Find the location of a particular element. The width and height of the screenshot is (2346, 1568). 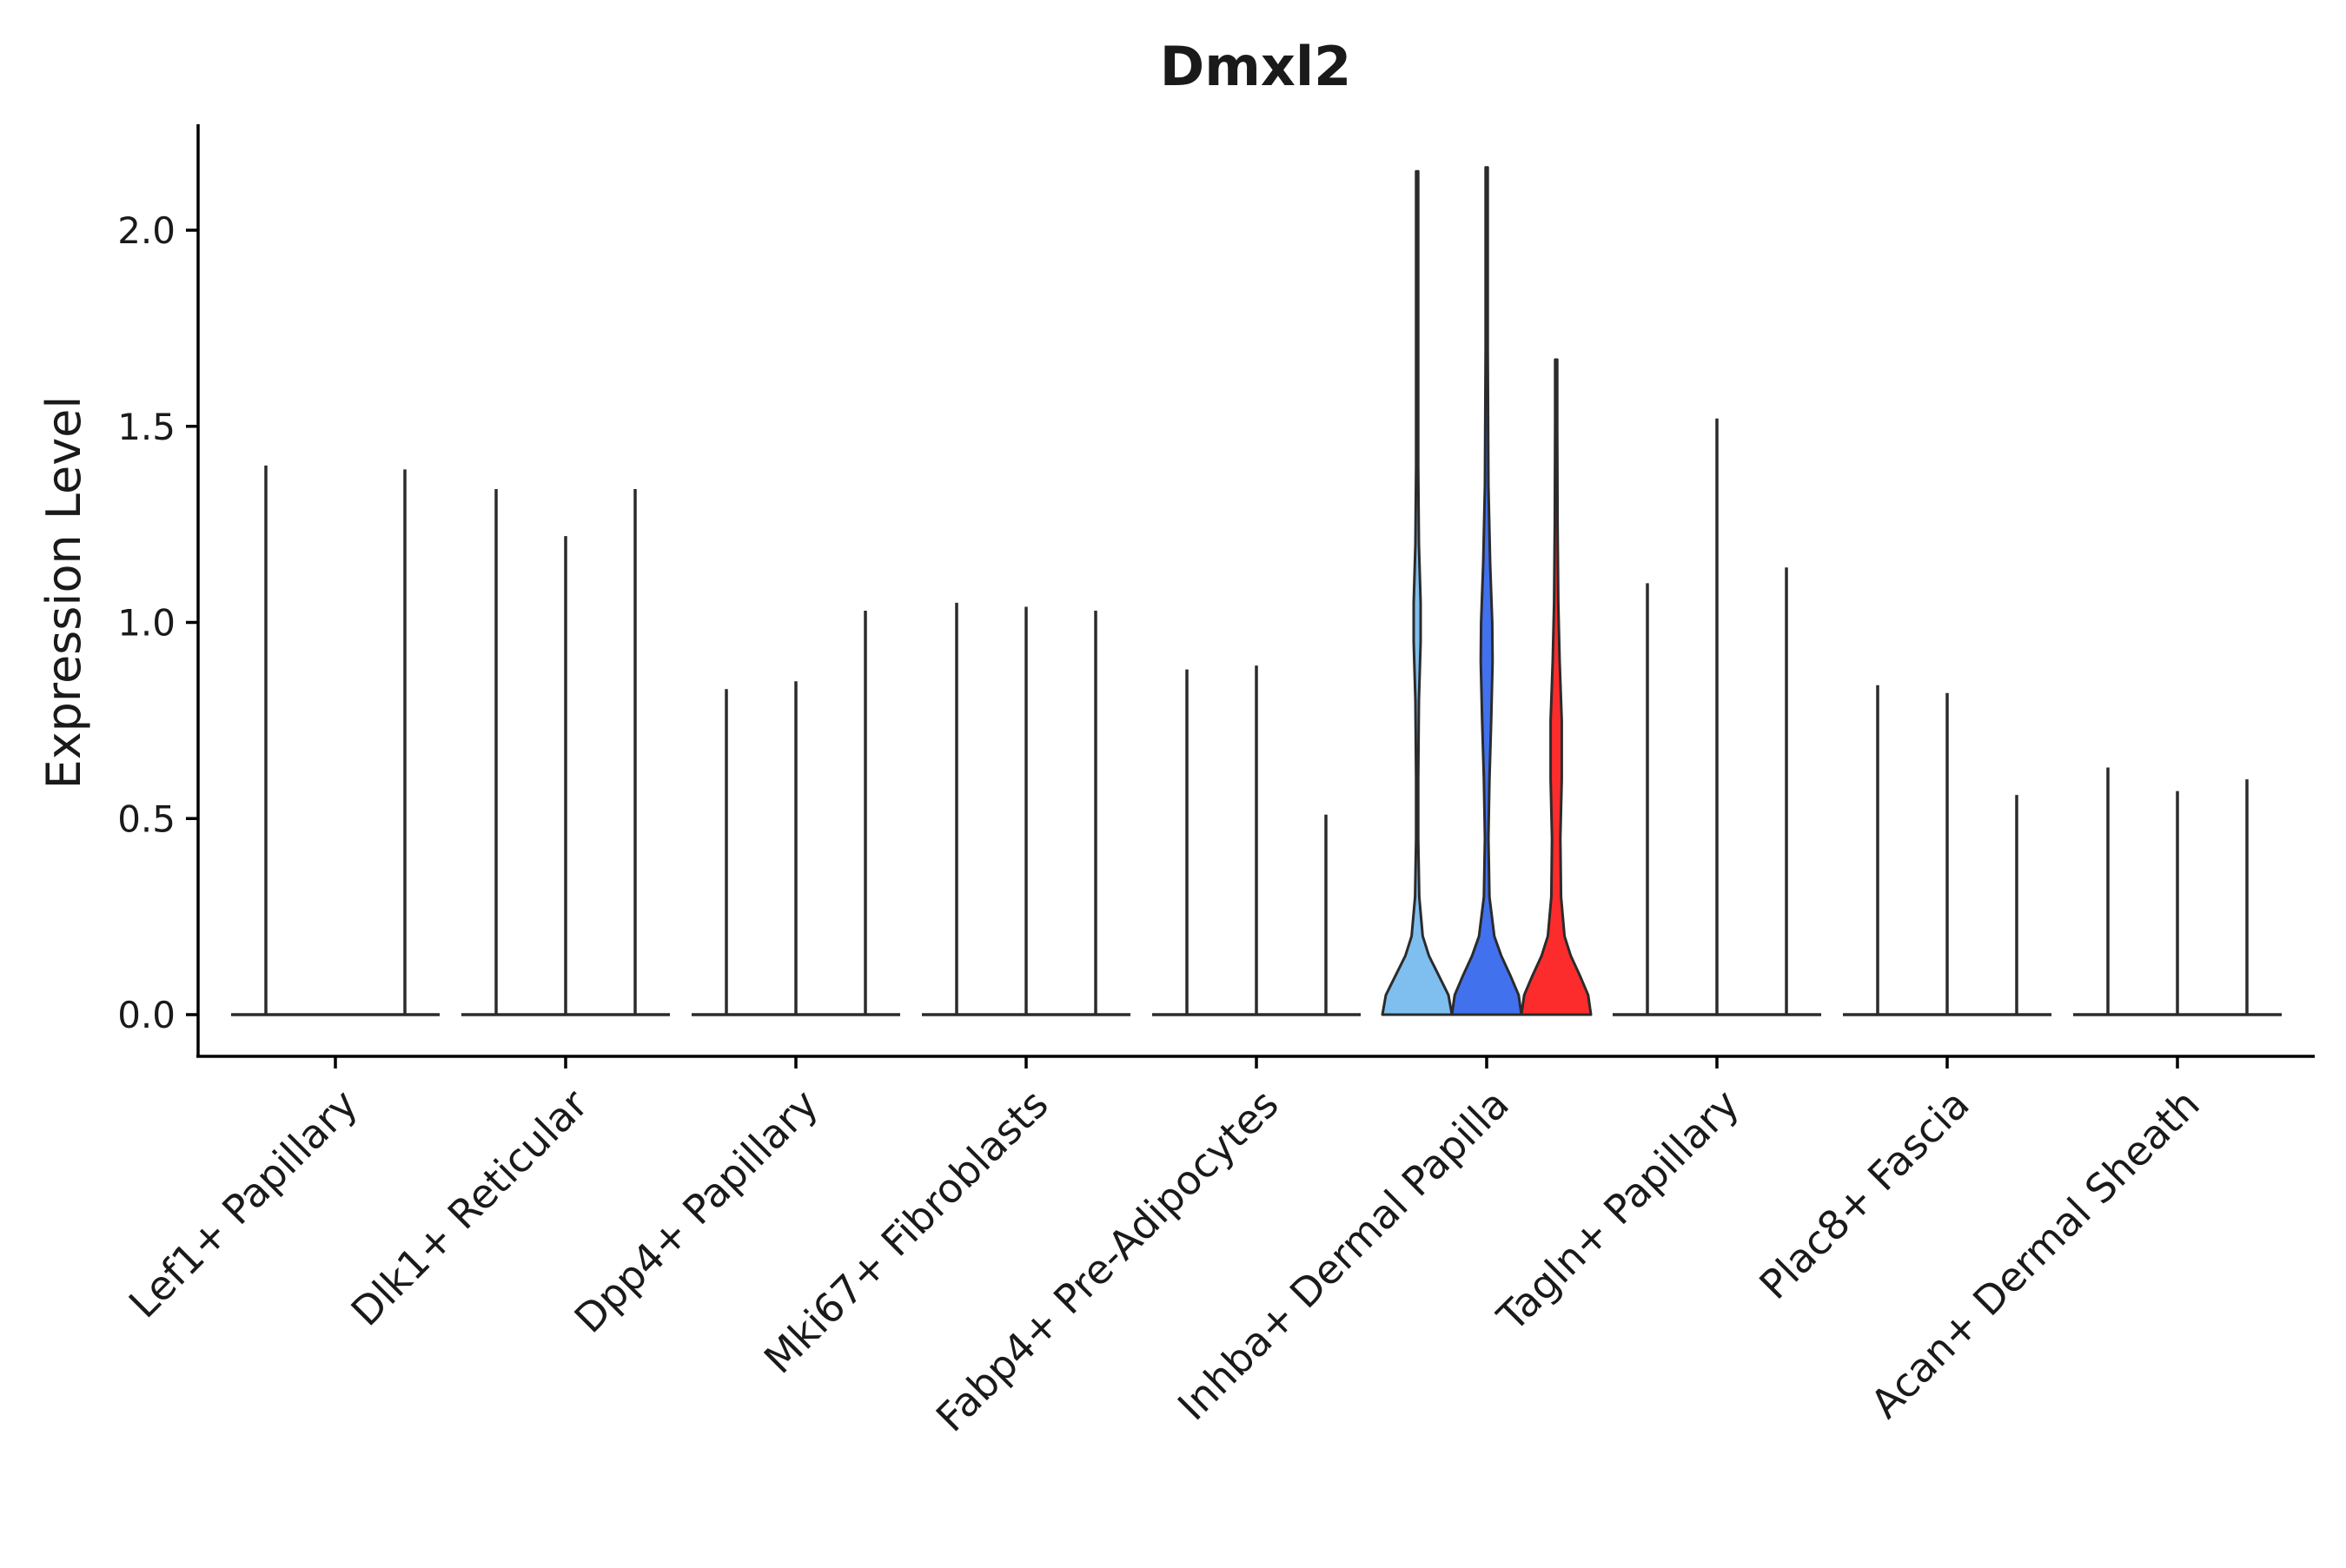

y-tick-label: 0.5 is located at coordinates (146, 818).